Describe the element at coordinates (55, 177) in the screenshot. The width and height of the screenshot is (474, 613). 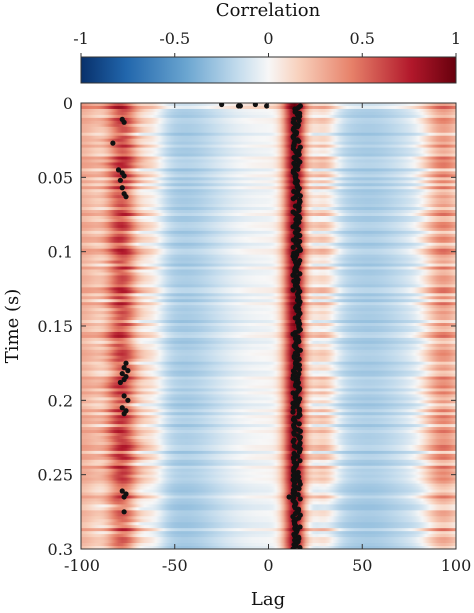
I see `y-tick-label: 0.05` at that location.